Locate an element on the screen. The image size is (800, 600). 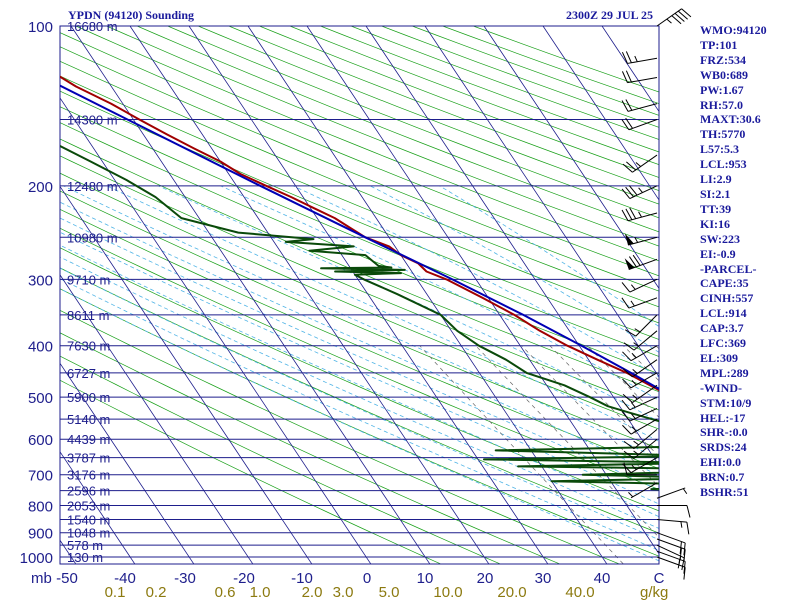
height-label: 130 m is located at coordinates (85, 557).